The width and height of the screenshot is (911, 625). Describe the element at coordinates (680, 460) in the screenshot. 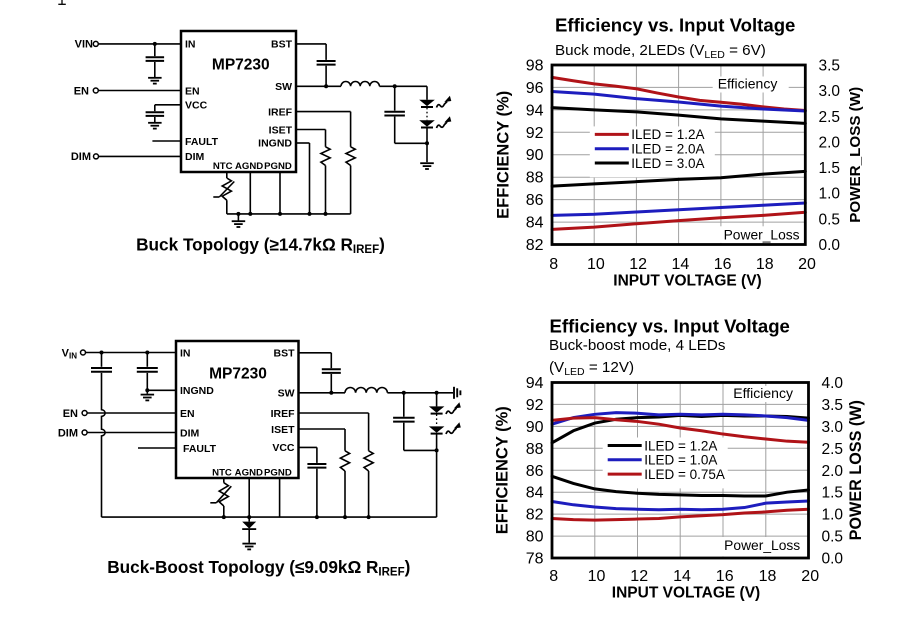

I see `svg-text: ILED = 1.0A` at that location.